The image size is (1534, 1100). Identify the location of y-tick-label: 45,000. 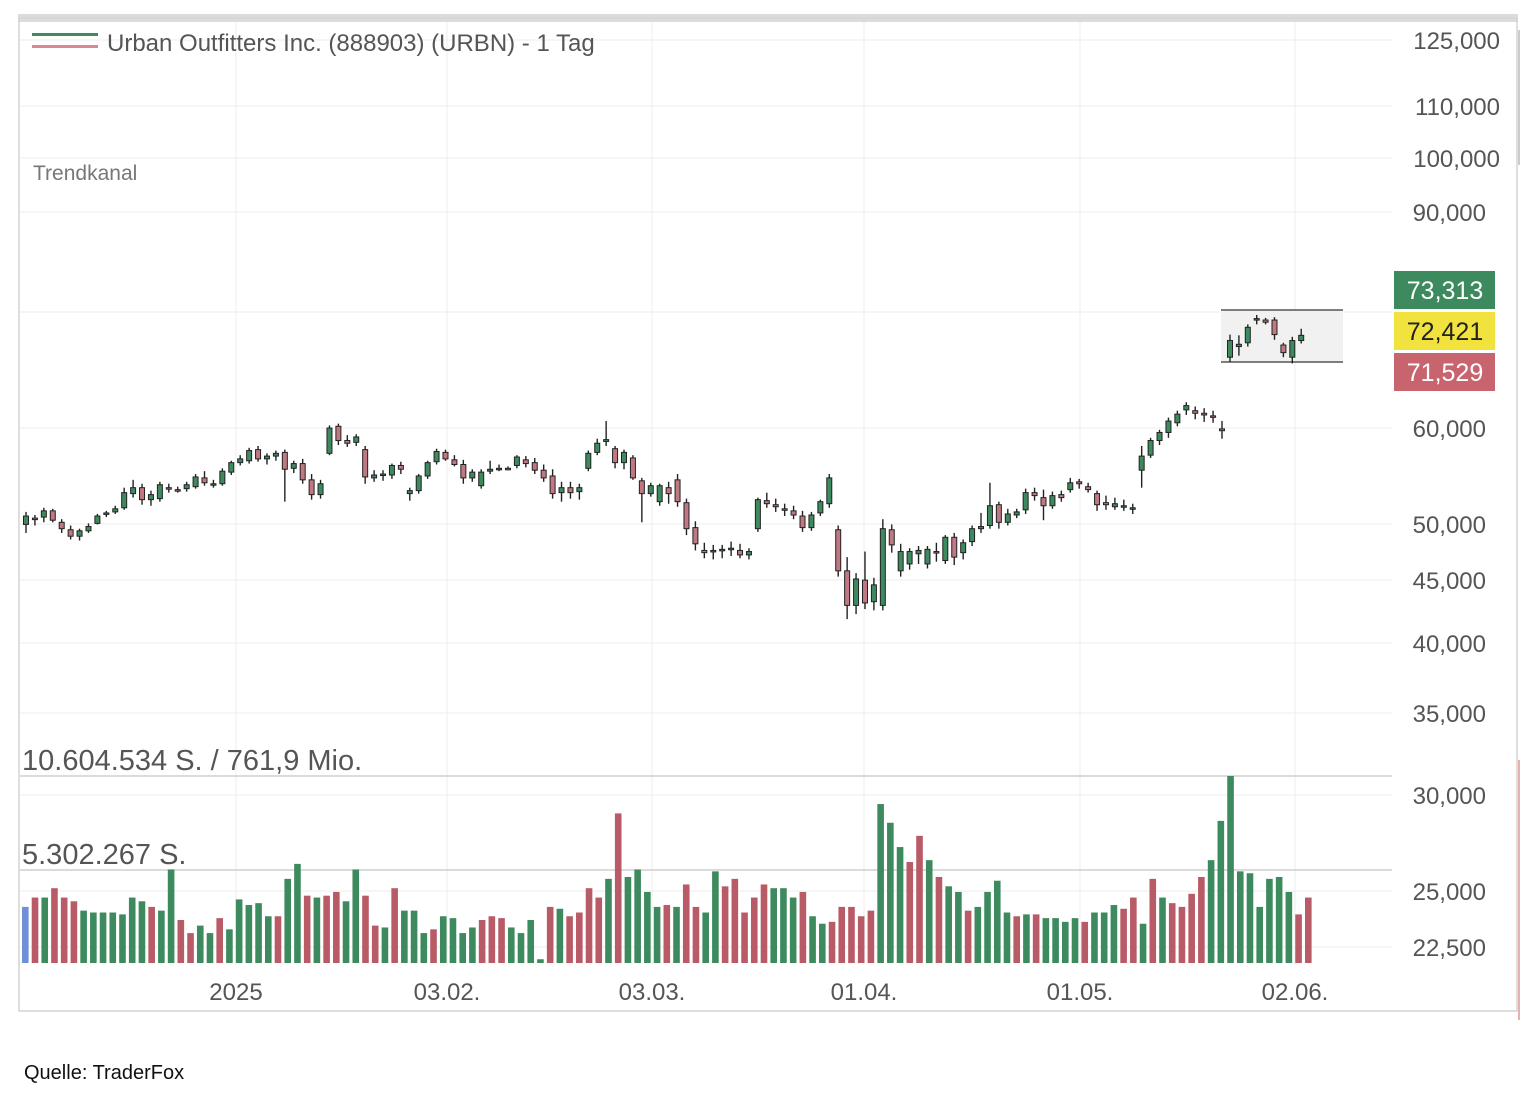
(1449, 581).